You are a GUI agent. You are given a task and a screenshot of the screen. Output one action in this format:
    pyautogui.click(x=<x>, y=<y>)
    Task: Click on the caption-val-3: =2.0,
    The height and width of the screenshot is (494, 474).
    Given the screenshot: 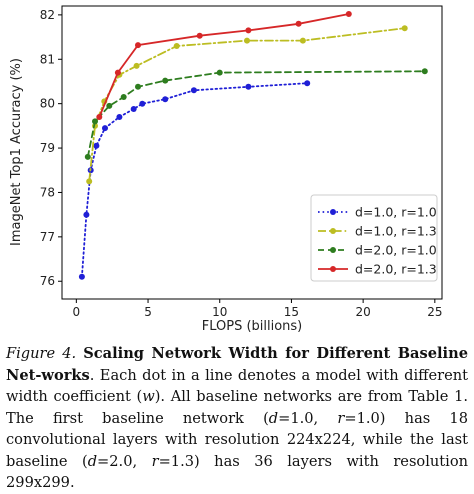 What is the action you would take?
    pyautogui.click(x=124, y=461)
    